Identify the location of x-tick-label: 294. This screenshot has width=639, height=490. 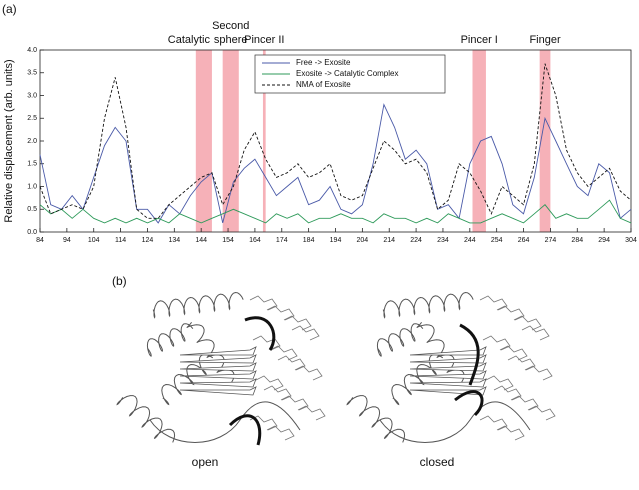
(604, 240).